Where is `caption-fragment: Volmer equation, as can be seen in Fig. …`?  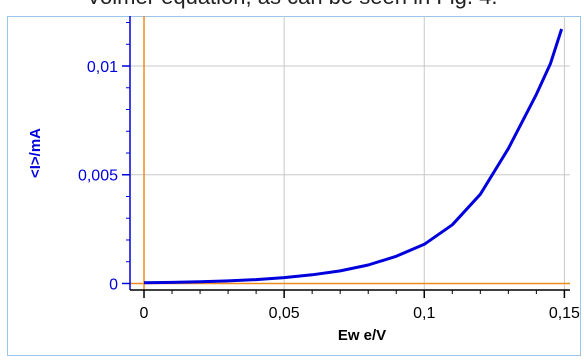
caption-fragment: Volmer equation, as can be seen in Fig. … is located at coordinates (292, 7).